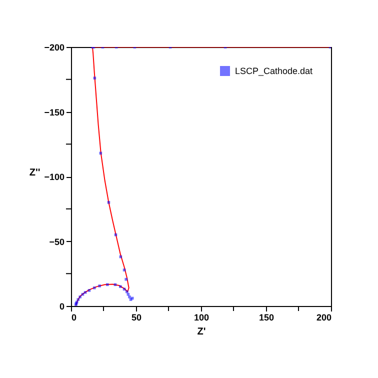 This screenshot has height=378, width=378. Describe the element at coordinates (61, 307) in the screenshot. I see `y-tick-label: 0` at that location.